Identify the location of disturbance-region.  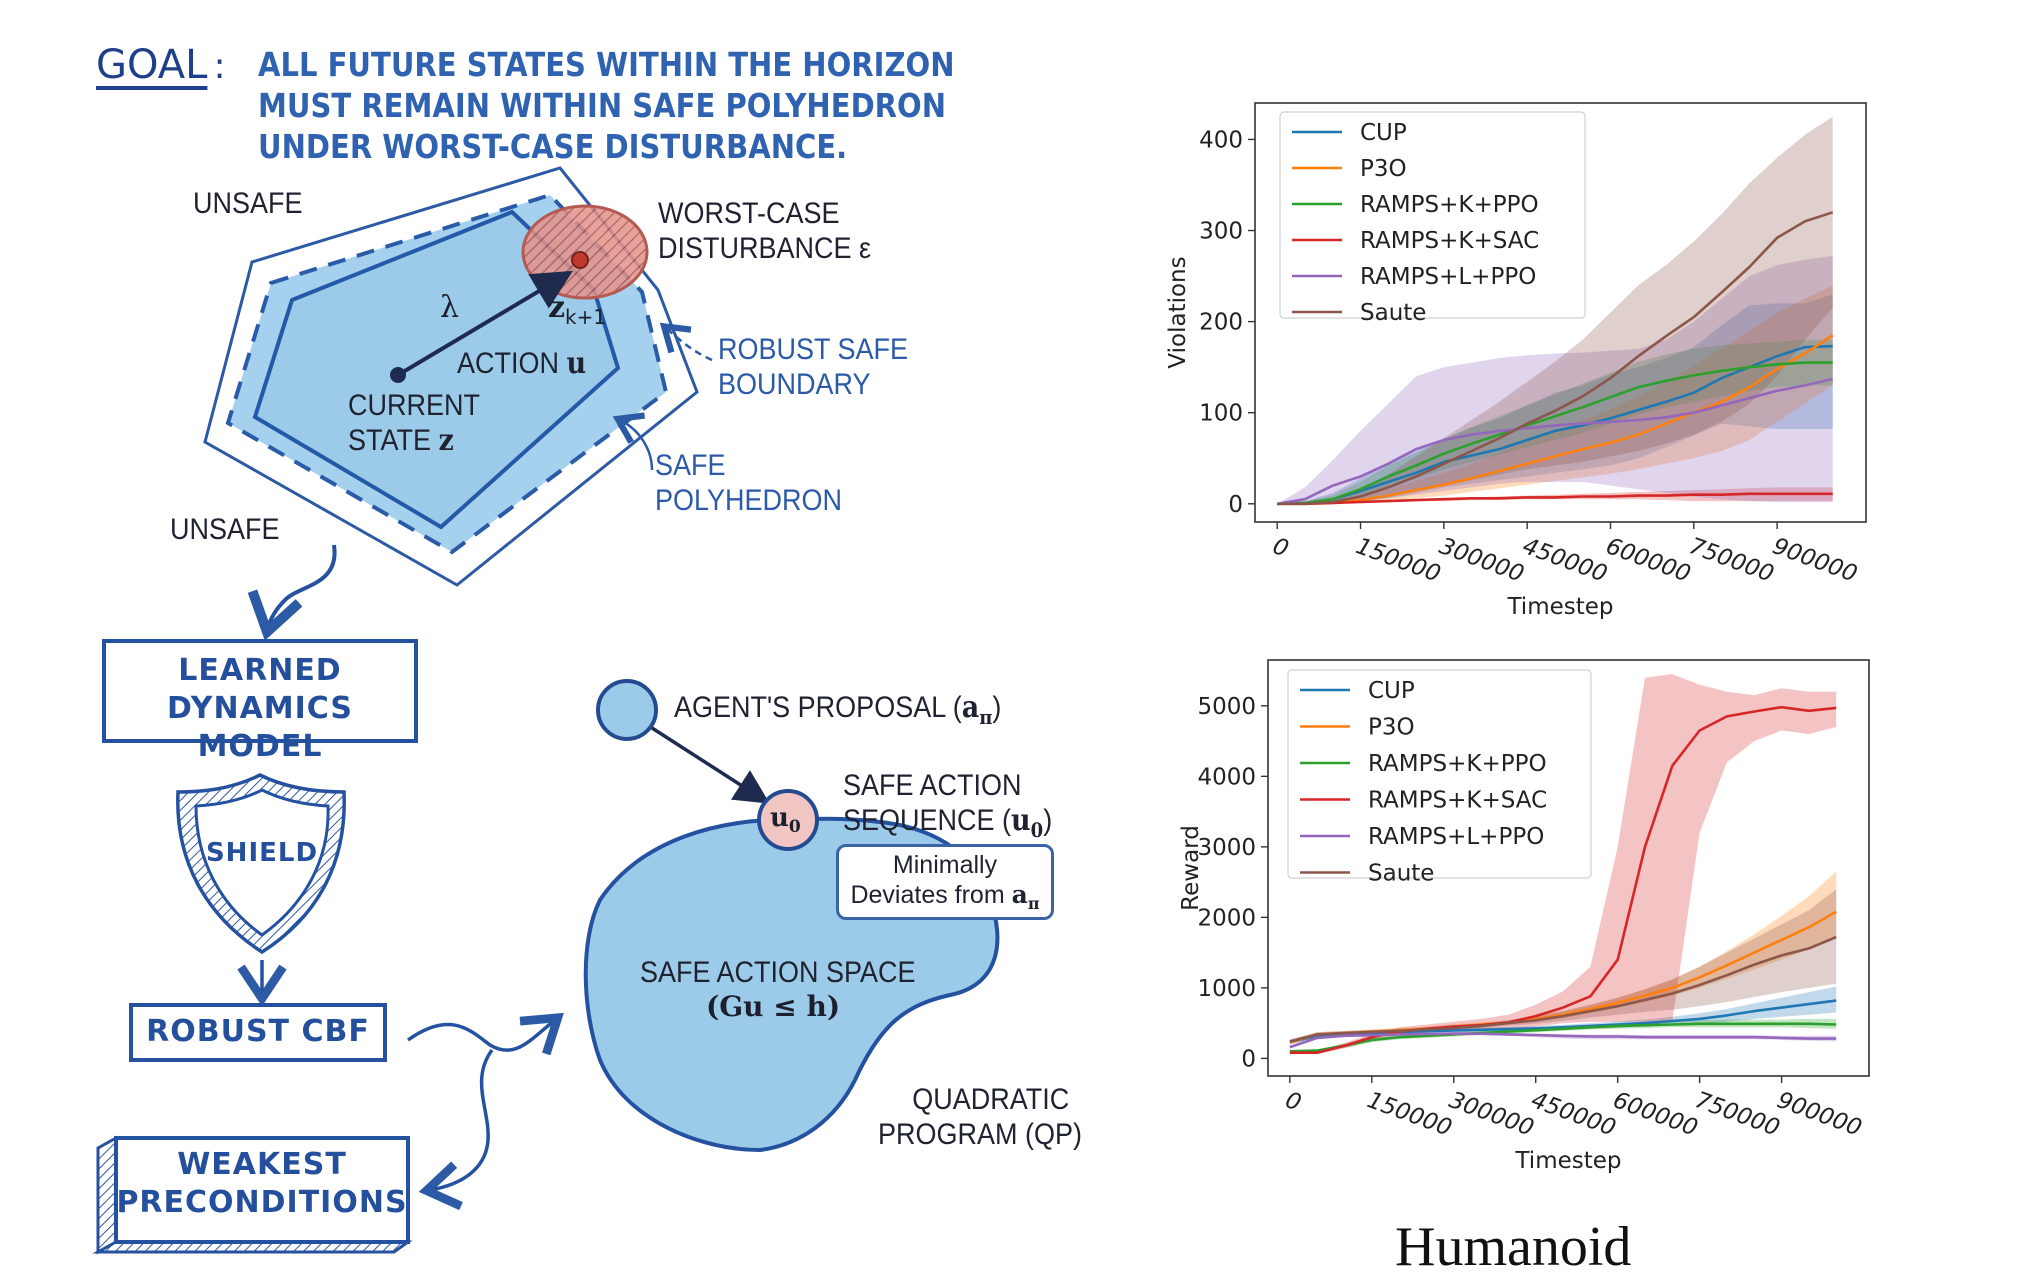
(585, 252).